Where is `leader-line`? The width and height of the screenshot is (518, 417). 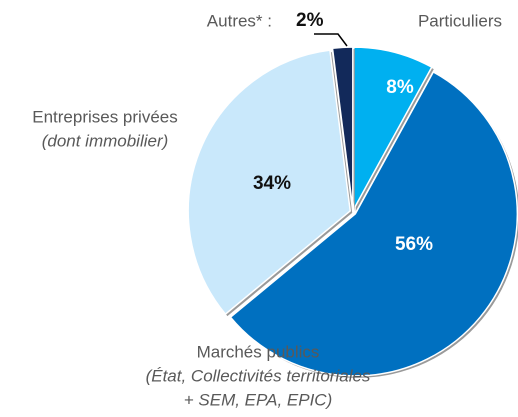
leader-line is located at coordinates (331, 40).